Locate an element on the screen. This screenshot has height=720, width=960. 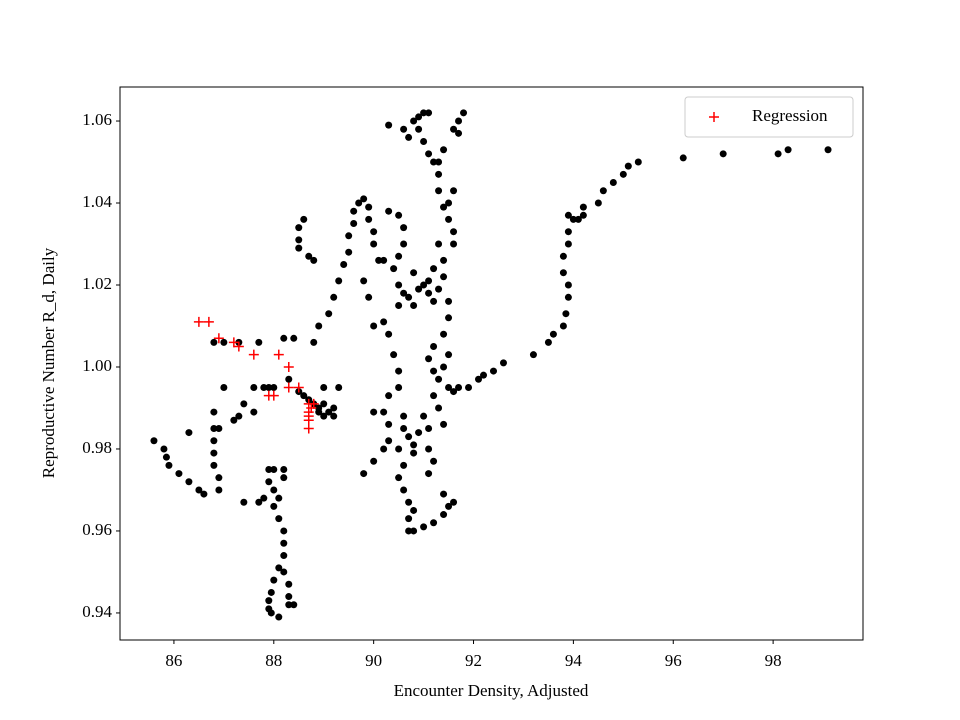
legend-box is located at coordinates (769, 117).